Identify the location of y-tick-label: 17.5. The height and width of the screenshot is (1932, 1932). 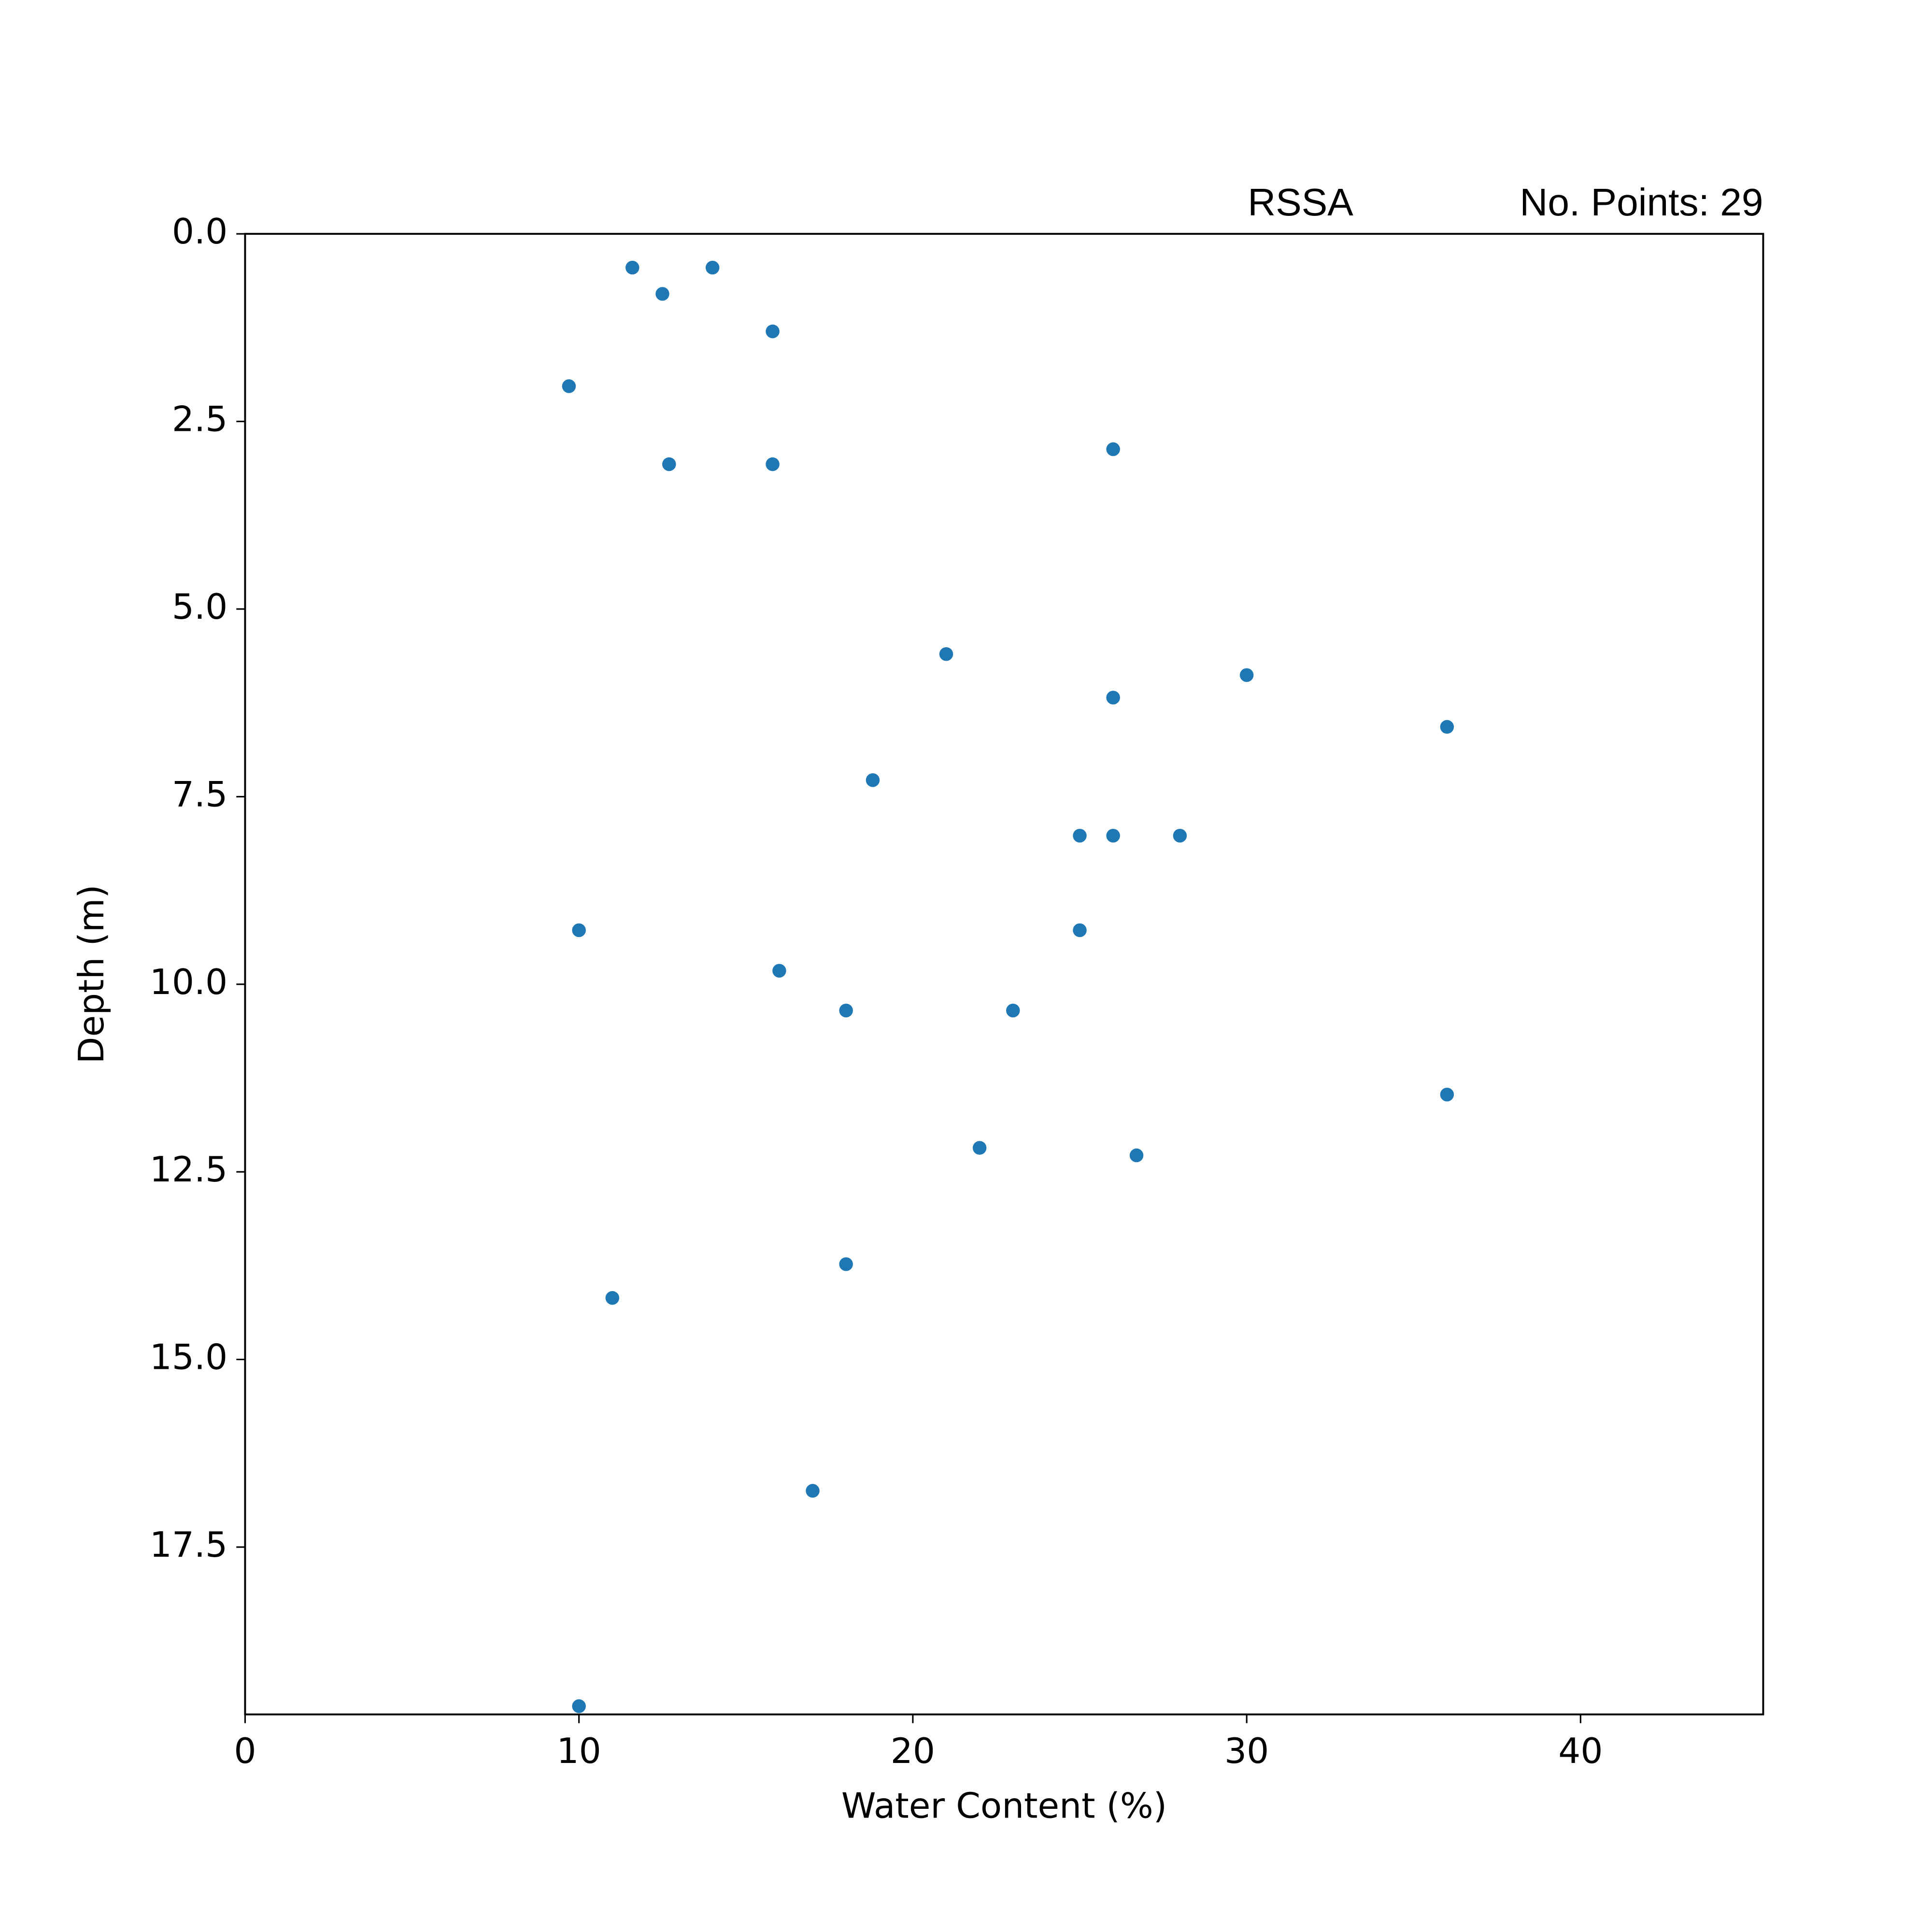
(188, 1545).